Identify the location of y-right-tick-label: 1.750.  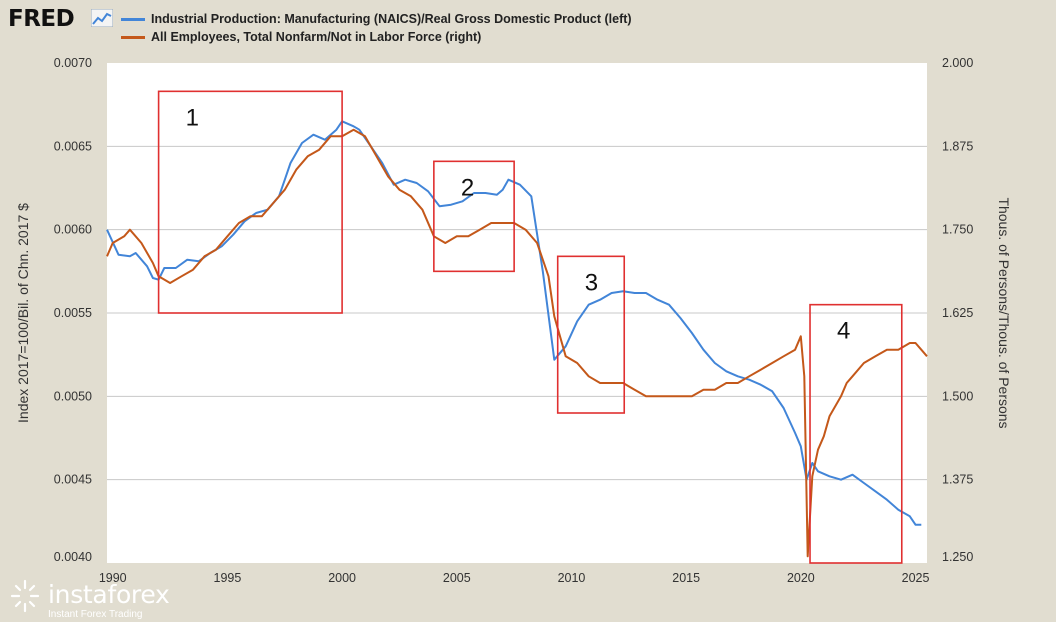
(957, 230).